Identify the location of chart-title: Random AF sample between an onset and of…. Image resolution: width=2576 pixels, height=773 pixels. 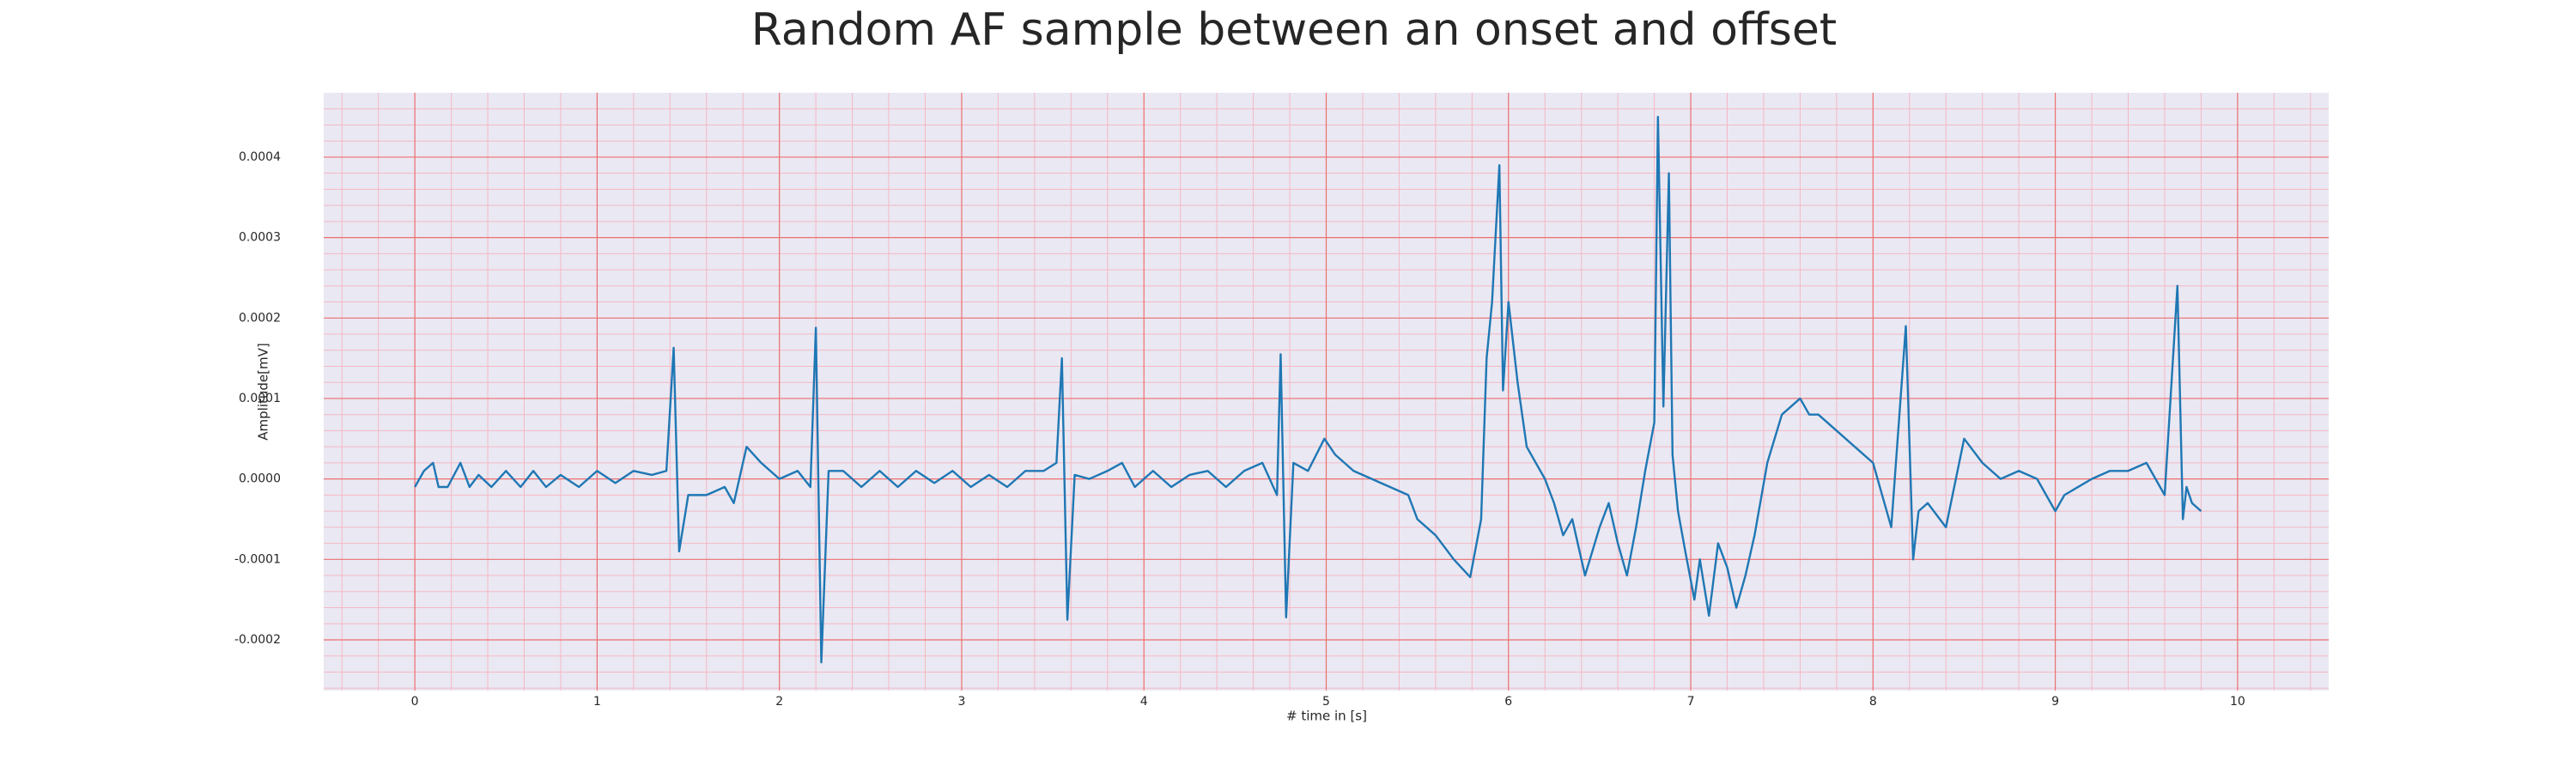
(1294, 30).